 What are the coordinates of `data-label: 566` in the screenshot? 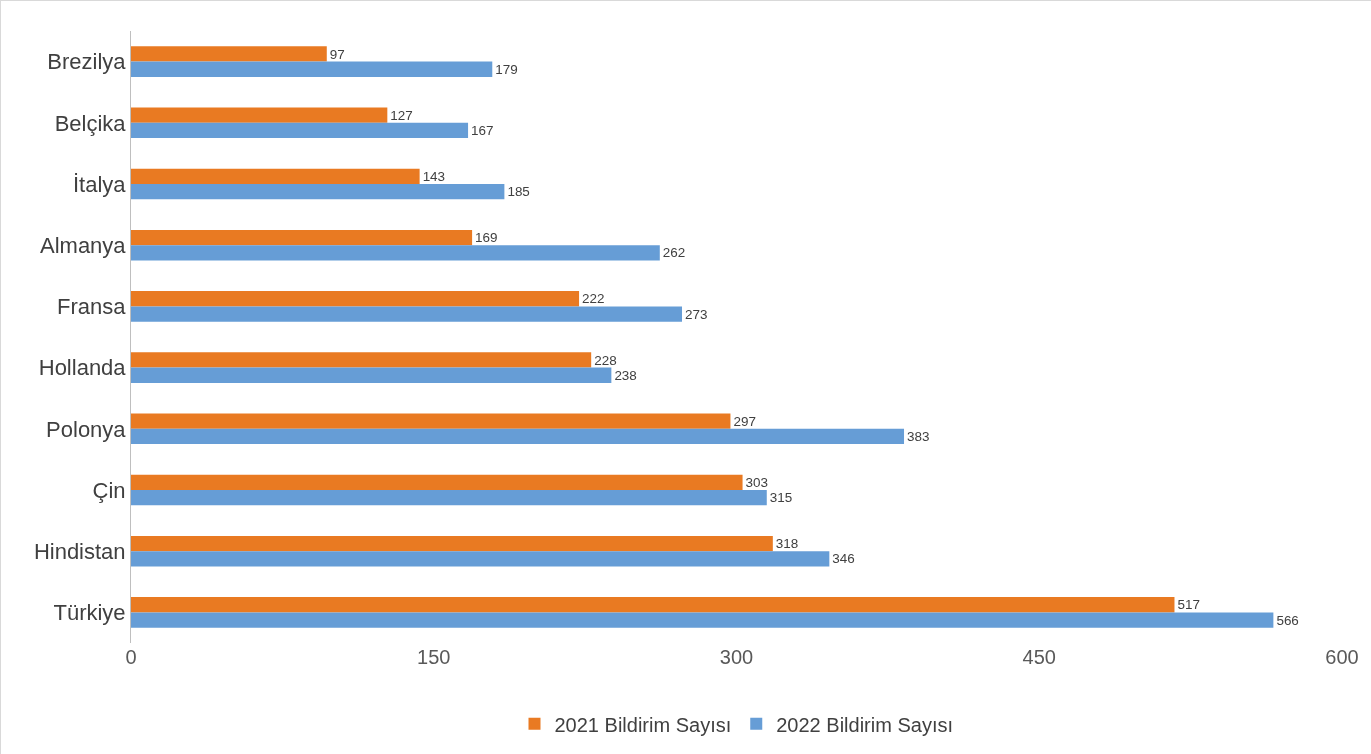 It's located at (1287, 620).